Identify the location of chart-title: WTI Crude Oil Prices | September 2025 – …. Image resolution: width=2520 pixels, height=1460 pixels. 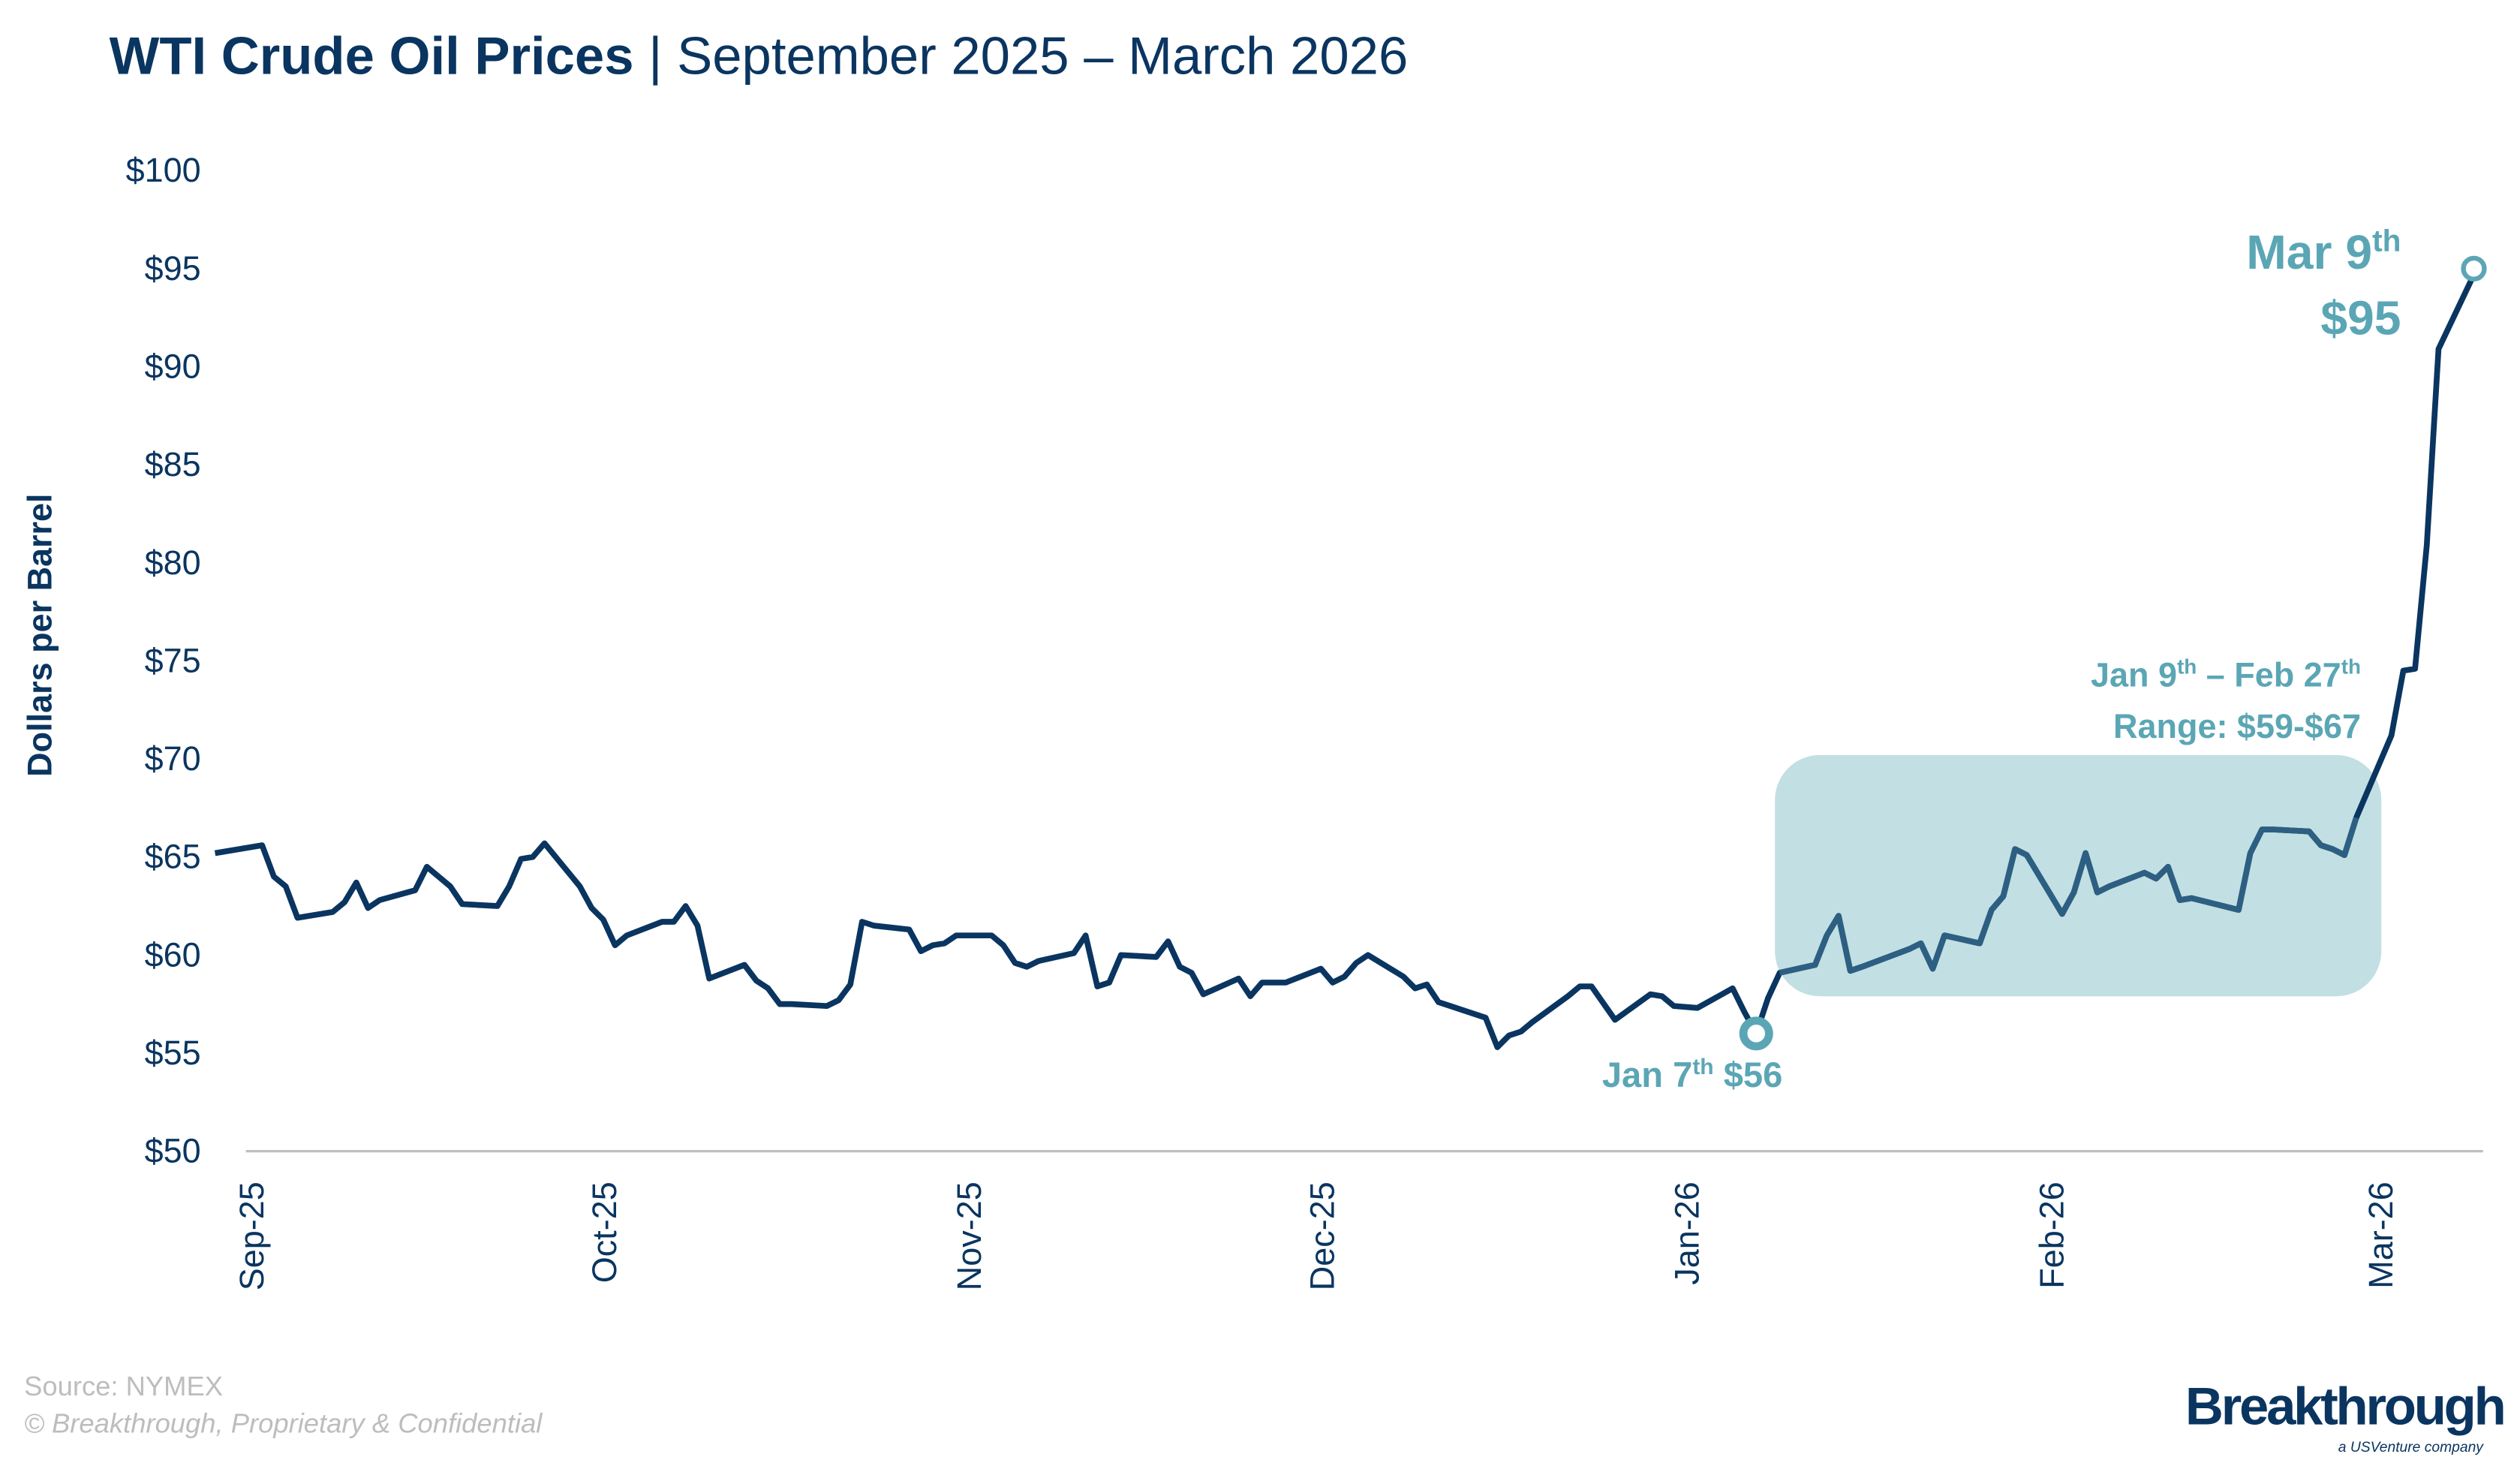
(759, 56).